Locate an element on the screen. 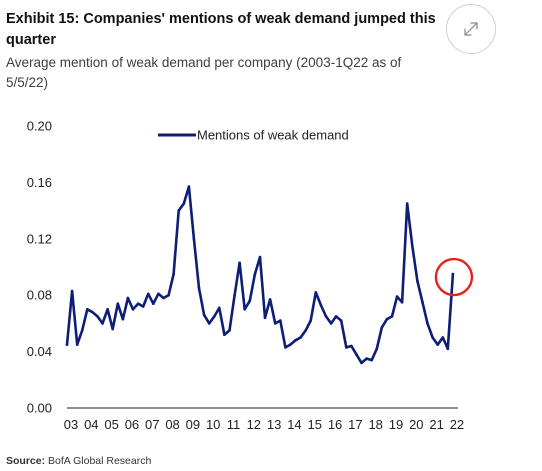 This screenshot has height=471, width=542. x-tick-label: 17 is located at coordinates (355, 424).